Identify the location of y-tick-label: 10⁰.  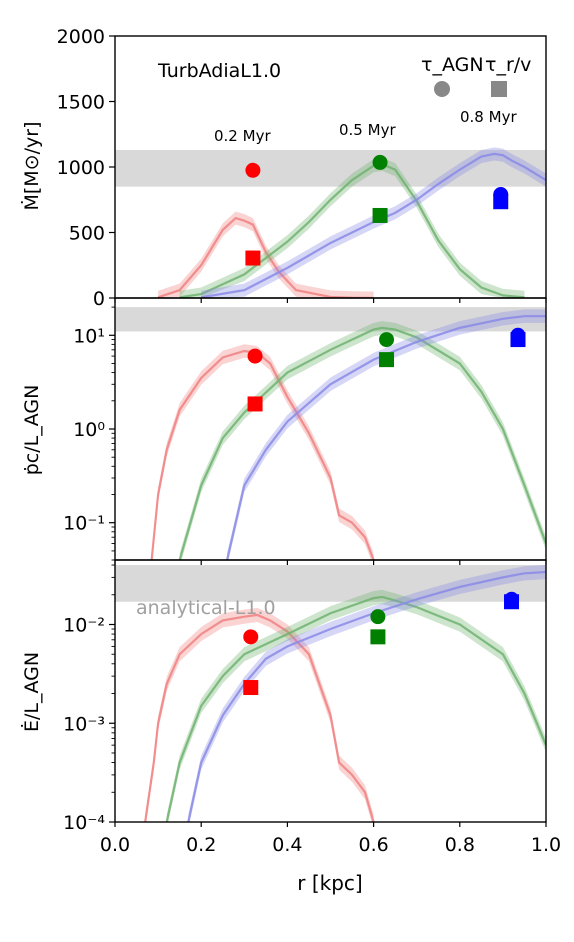
(89, 430).